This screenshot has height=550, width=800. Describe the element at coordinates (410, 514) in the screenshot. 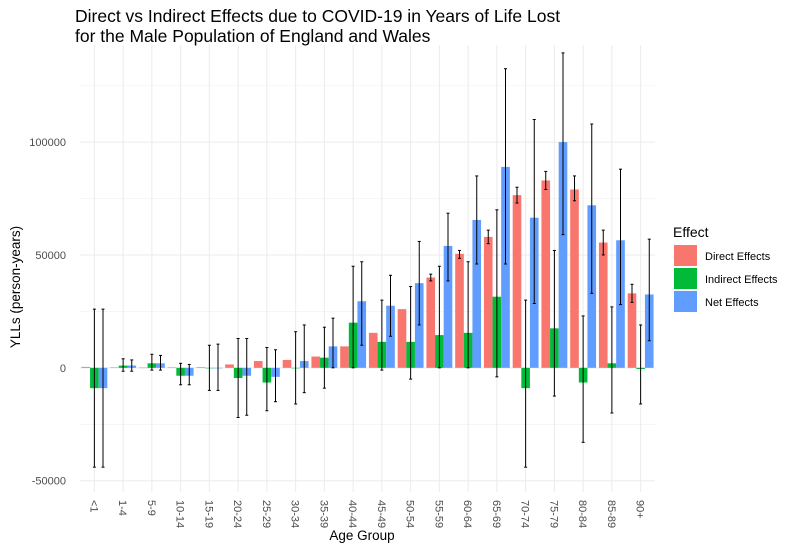

I see `x-tick-label: 50-54` at that location.